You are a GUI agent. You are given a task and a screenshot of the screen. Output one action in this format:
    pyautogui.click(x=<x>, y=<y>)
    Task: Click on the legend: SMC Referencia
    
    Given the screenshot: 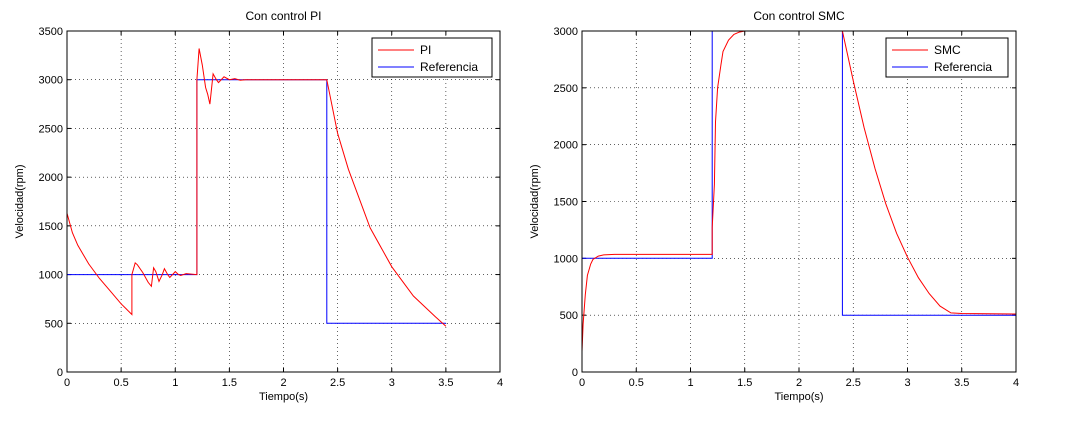 What is the action you would take?
    pyautogui.click(x=947, y=57)
    